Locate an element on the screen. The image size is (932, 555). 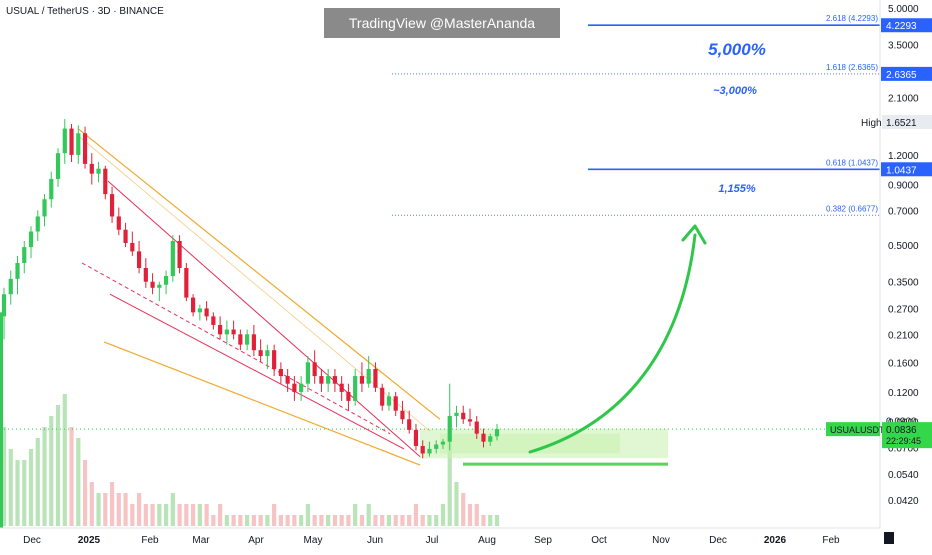
y-tick-label: 0.2100 is located at coordinates (903, 335).